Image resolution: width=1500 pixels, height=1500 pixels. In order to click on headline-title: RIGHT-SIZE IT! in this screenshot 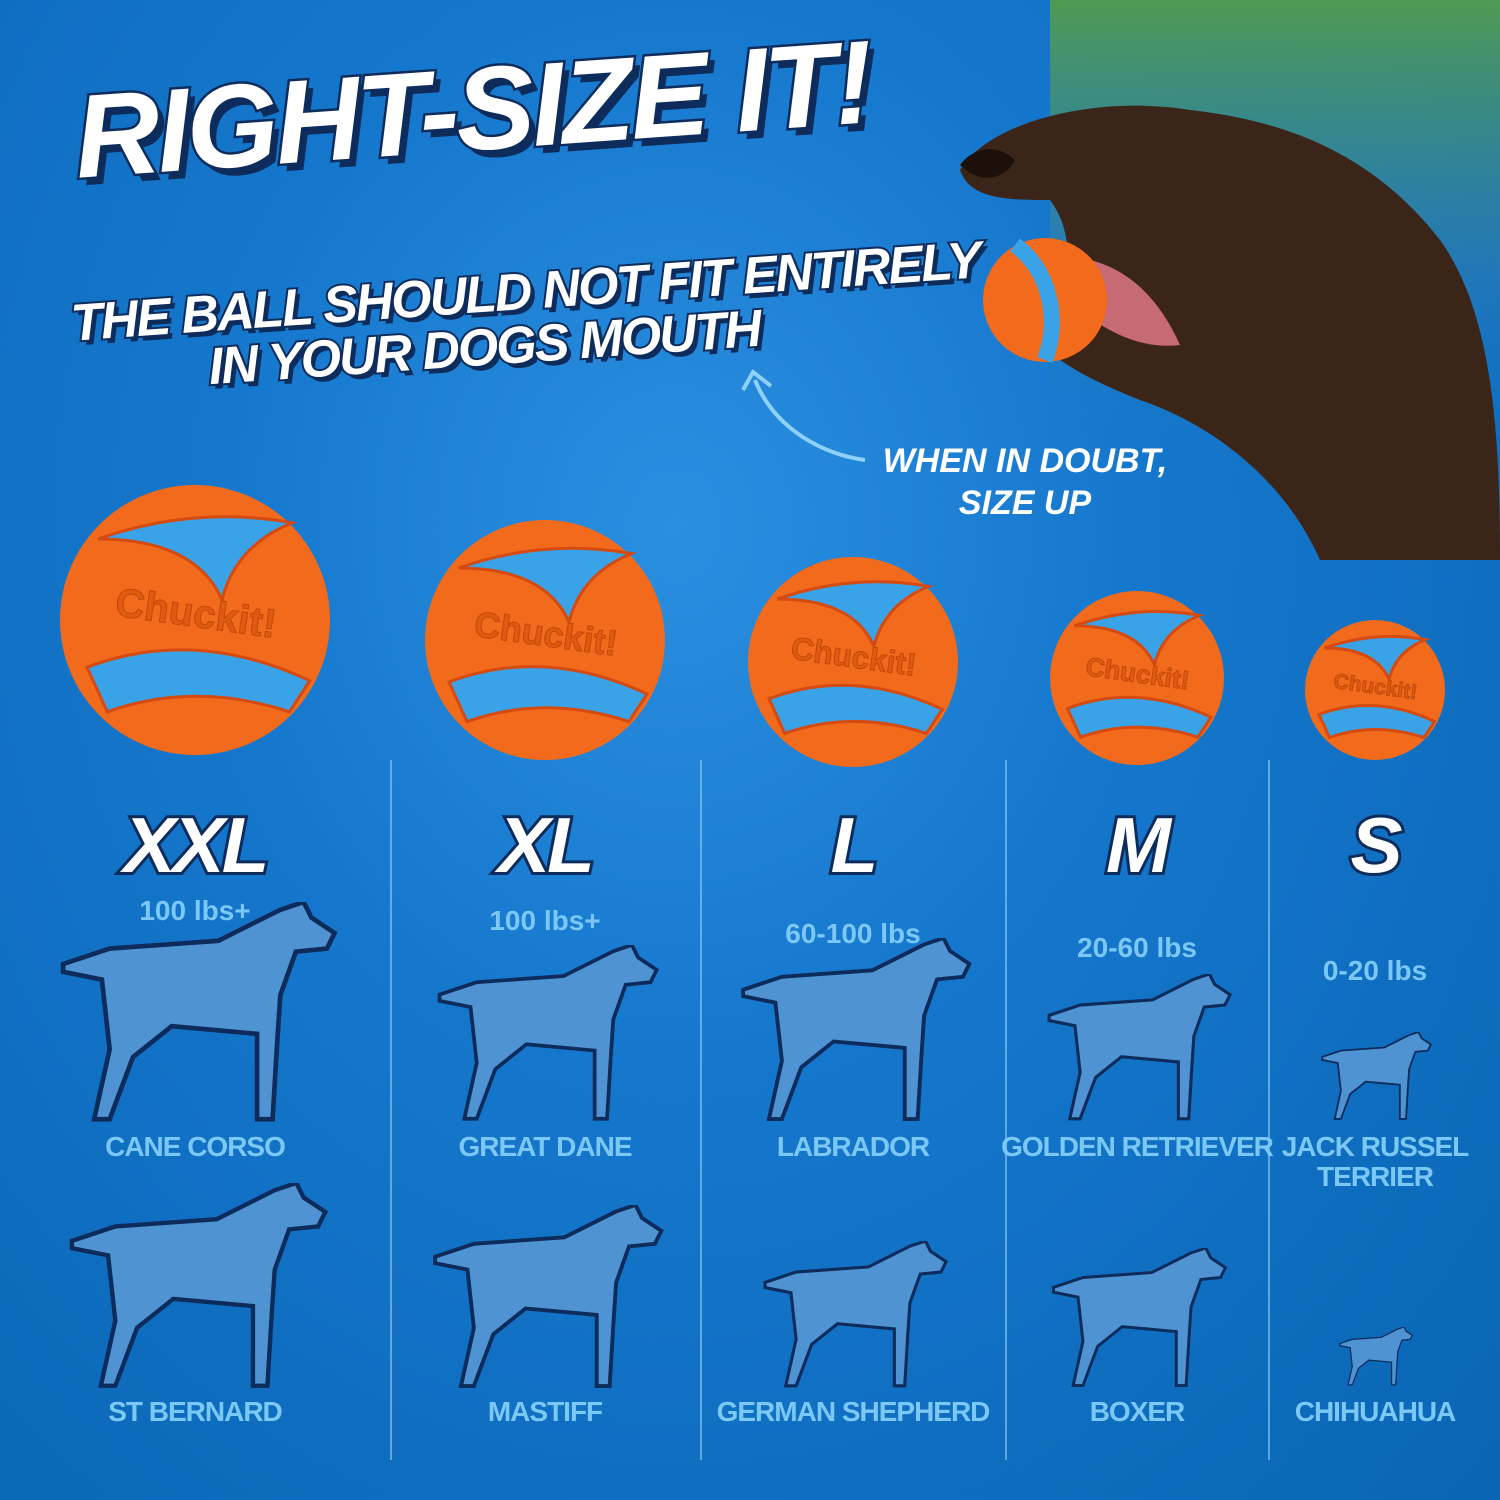, I will do `click(472, 110)`.